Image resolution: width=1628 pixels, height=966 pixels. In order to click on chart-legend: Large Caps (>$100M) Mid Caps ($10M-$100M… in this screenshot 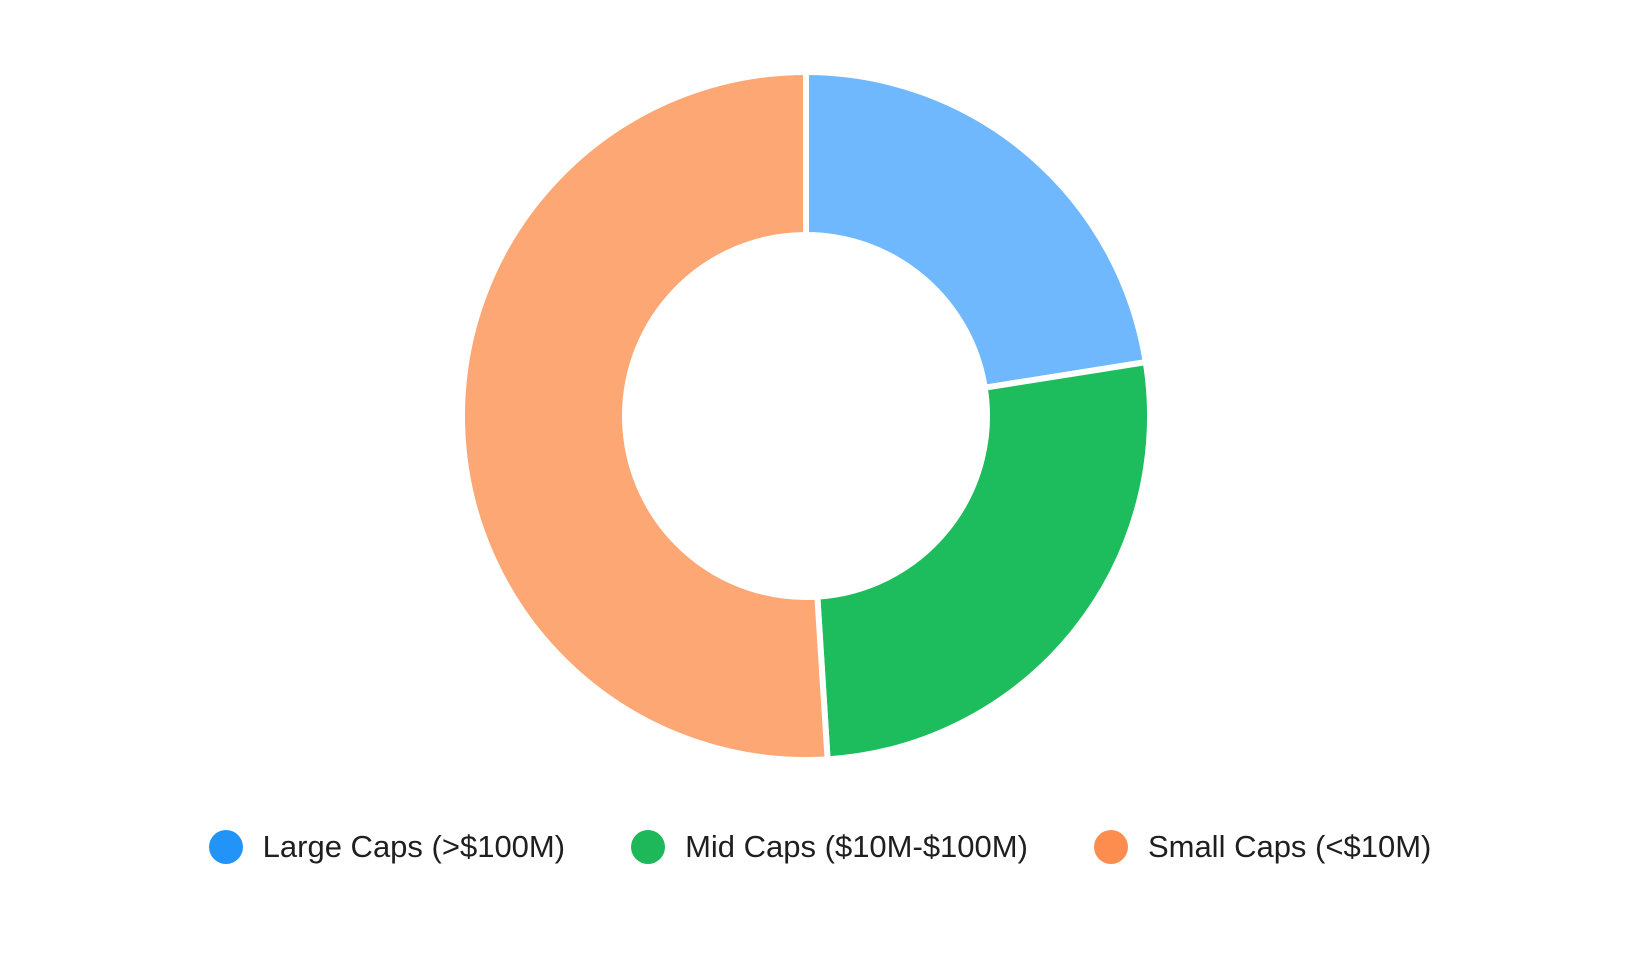, I will do `click(814, 847)`.